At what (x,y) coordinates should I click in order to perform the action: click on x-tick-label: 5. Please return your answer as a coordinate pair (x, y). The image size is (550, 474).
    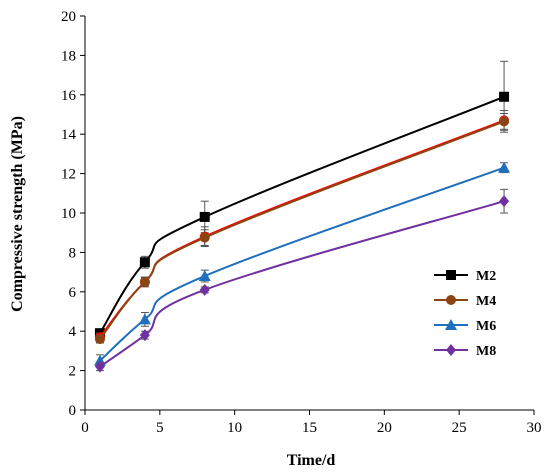
    Looking at the image, I should click on (160, 428).